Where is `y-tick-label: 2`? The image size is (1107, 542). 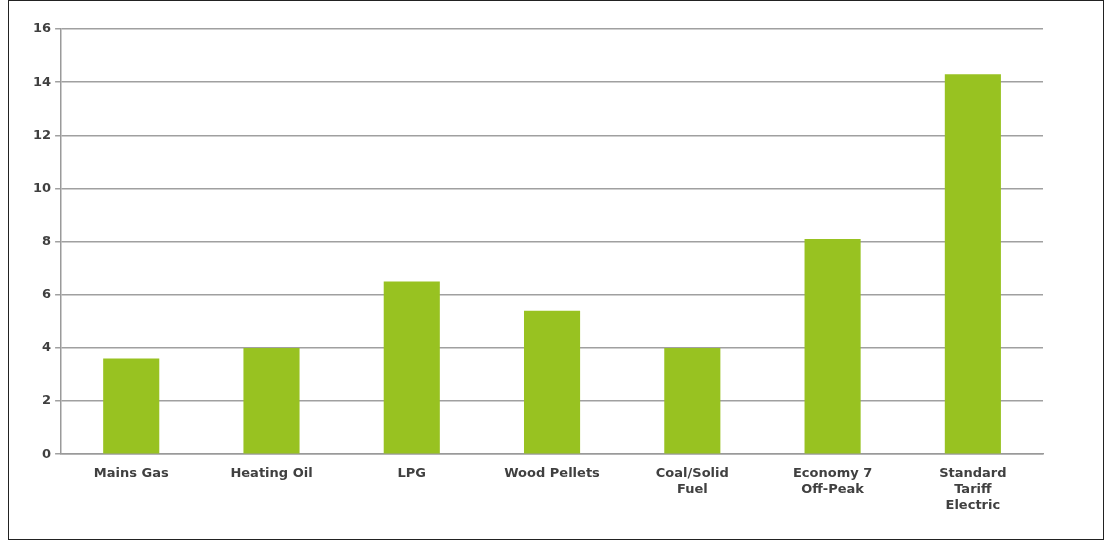
y-tick-label: 2 is located at coordinates (47, 400).